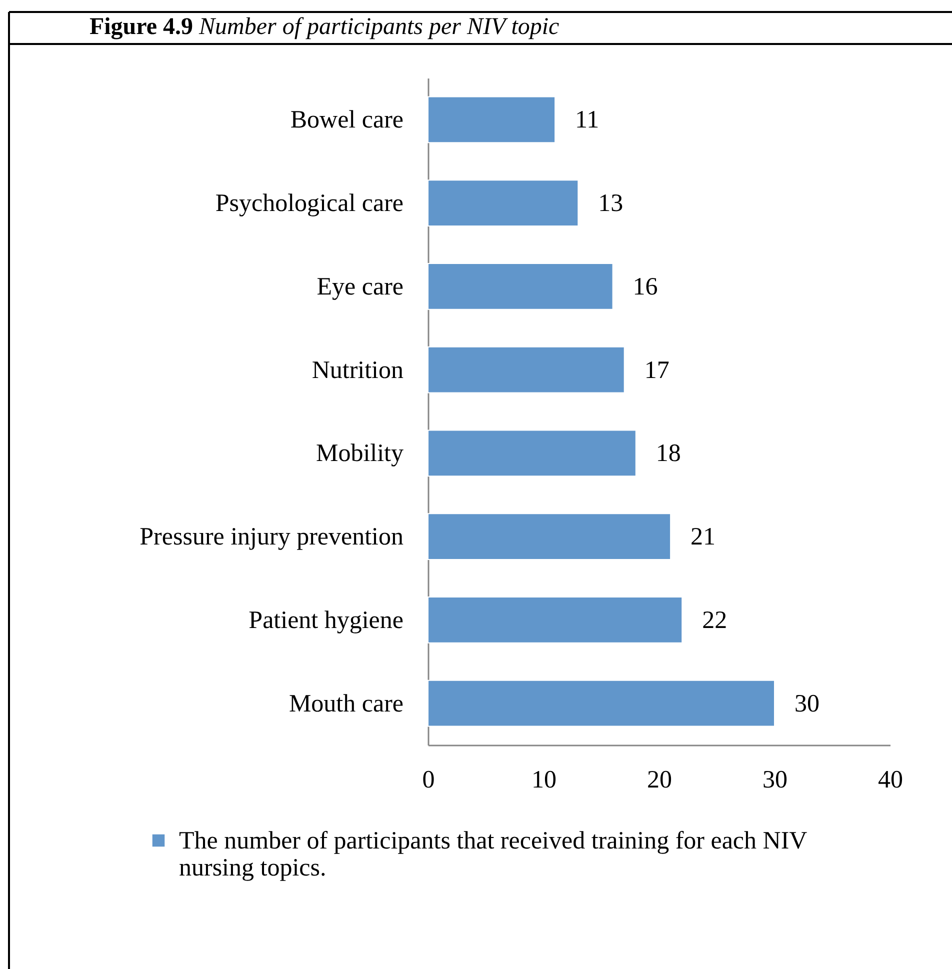 The image size is (952, 969). What do you see at coordinates (326, 620) in the screenshot?
I see `y-tick-label: Patient hygiene` at bounding box center [326, 620].